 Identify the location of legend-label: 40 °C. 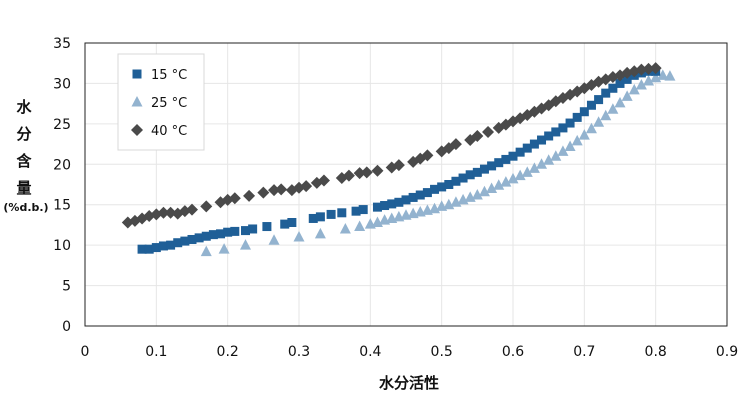
(169, 131).